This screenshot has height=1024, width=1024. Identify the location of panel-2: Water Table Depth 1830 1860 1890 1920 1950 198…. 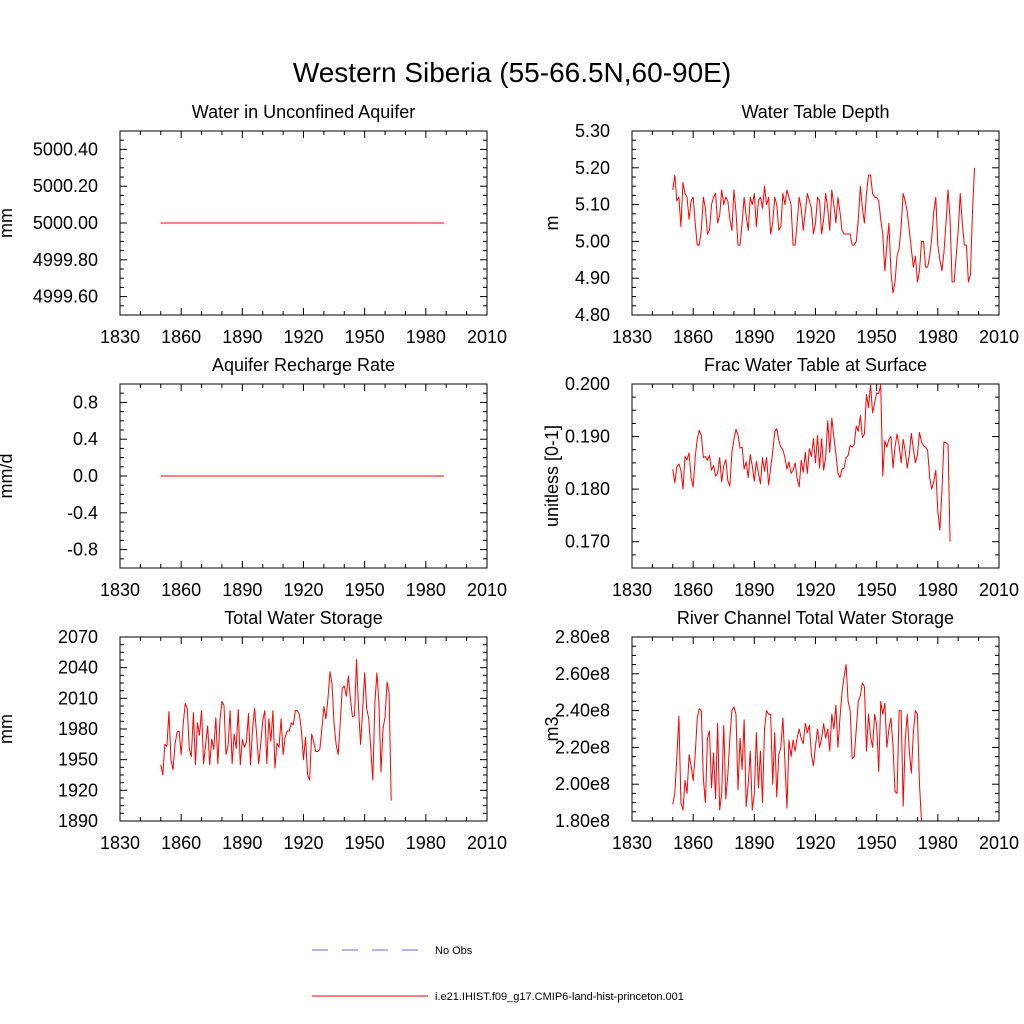
(780, 224).